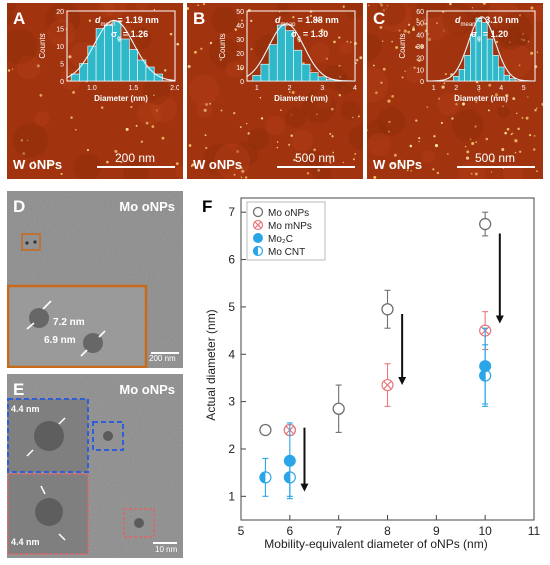  What do you see at coordinates (240, 26) in the screenshot?
I see `y-tick-label: 40` at bounding box center [240, 26].